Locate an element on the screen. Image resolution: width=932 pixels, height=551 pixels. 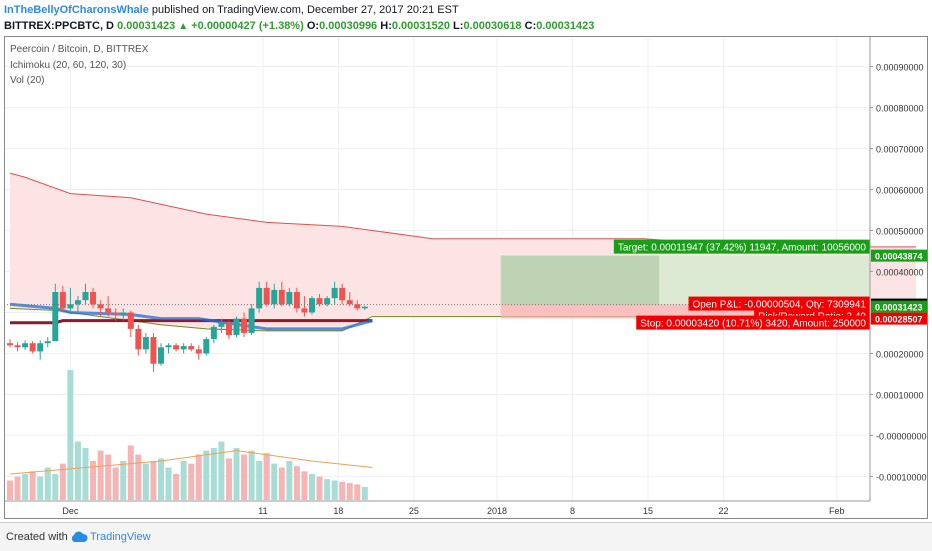
time-tick-label: 8 is located at coordinates (572, 511).